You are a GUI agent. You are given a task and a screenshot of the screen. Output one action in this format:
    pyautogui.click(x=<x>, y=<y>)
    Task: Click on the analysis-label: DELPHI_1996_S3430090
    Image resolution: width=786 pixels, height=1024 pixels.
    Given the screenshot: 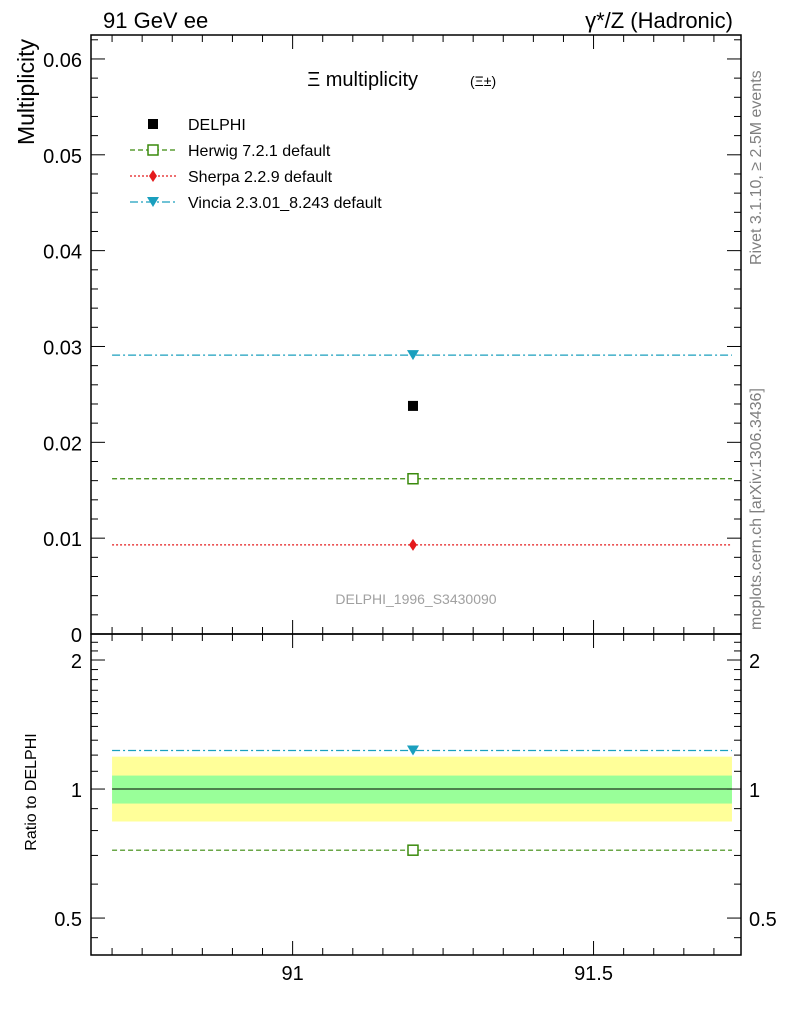 What is the action you would take?
    pyautogui.click(x=415, y=599)
    